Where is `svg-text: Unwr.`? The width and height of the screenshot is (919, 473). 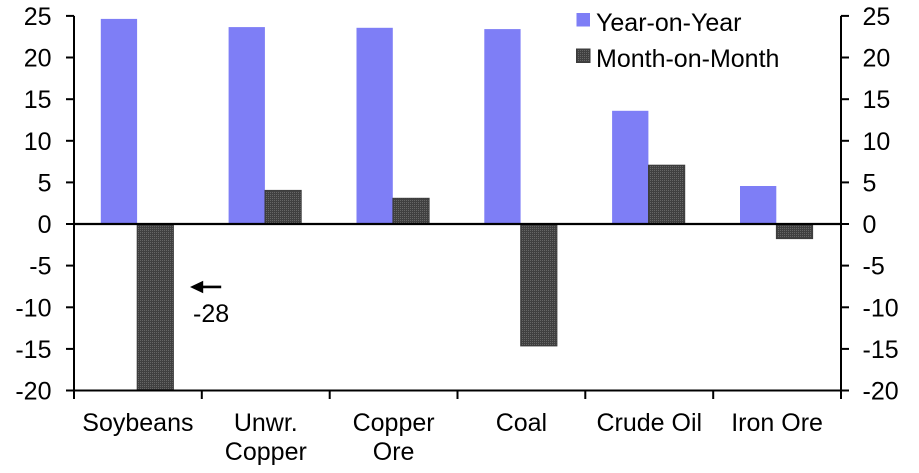
svg-text: Unwr. is located at coordinates (266, 423).